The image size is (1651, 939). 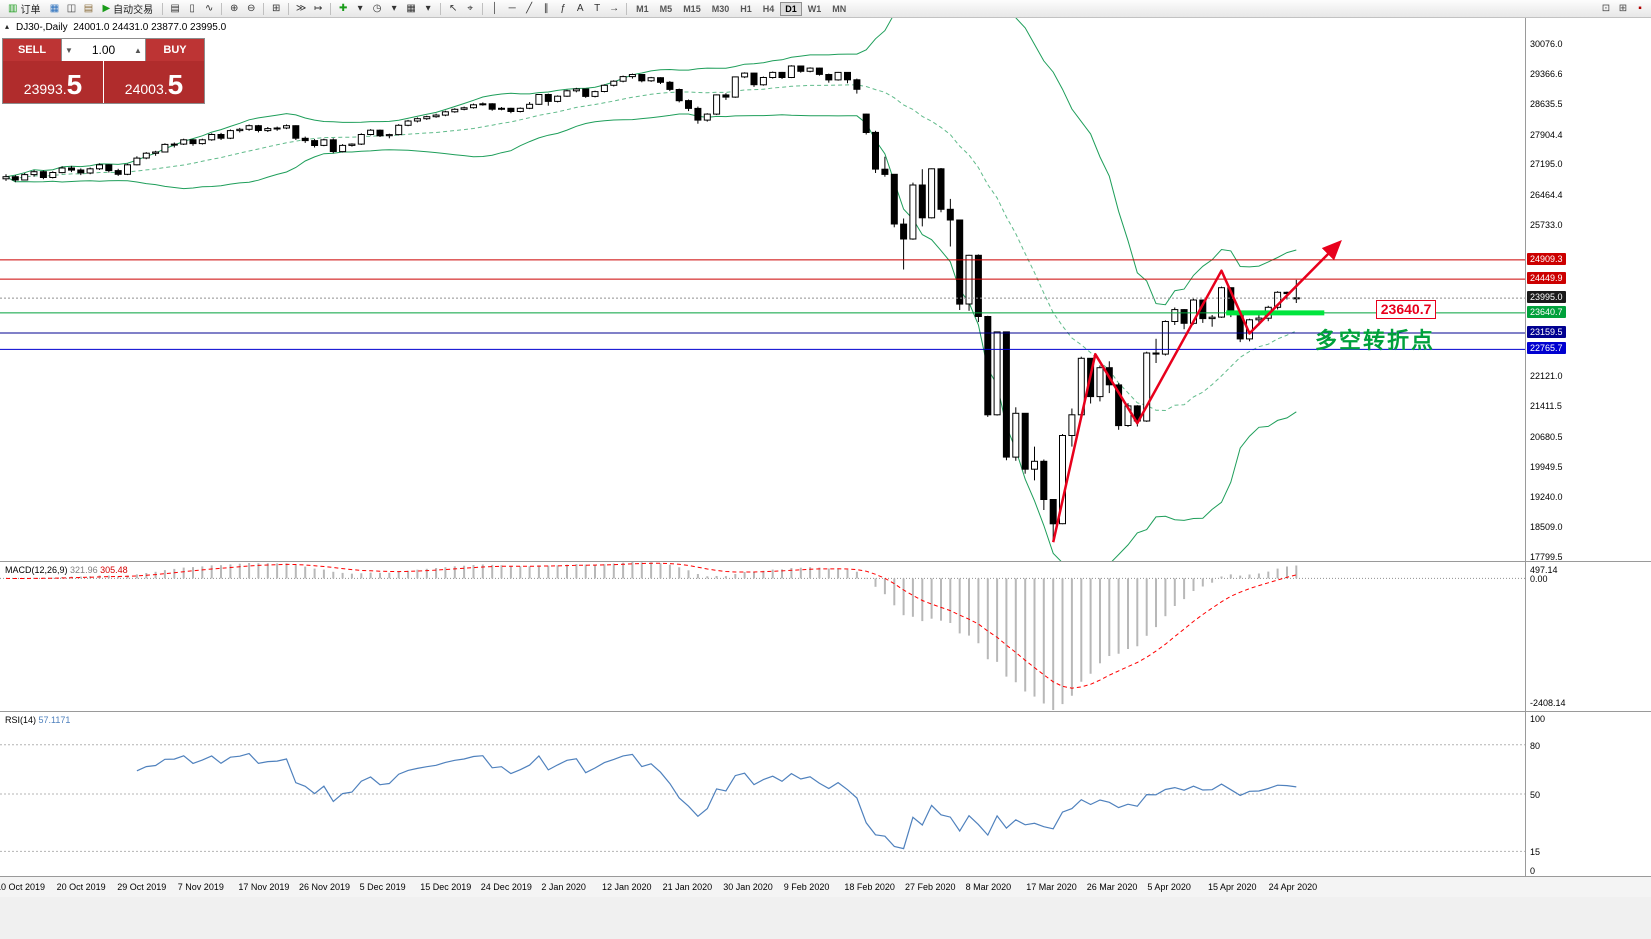 I want to click on crosshair-icon: ⌖, so click(x=470, y=8).